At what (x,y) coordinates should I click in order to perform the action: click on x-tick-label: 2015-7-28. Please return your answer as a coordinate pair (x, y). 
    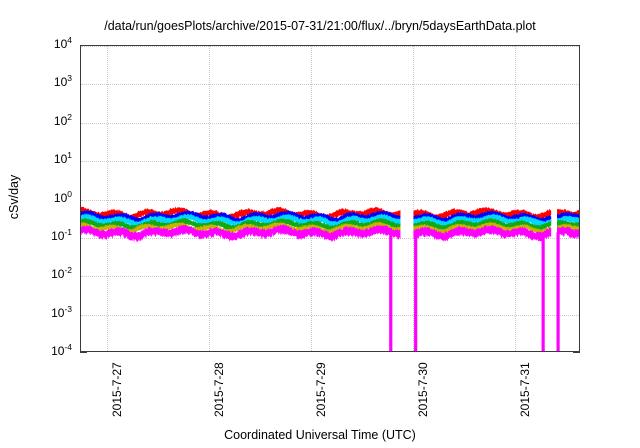
    Looking at the image, I should click on (218, 389).